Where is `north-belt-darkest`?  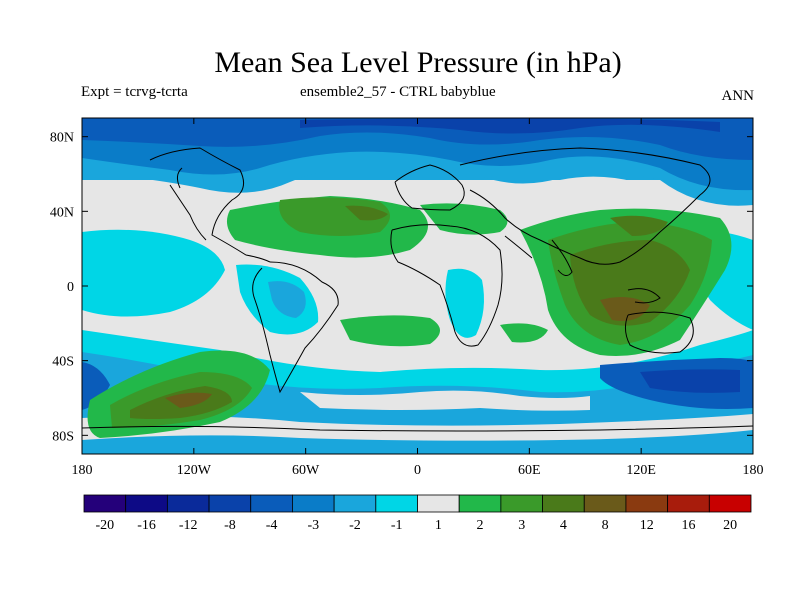 north-belt-darkest is located at coordinates (510, 126).